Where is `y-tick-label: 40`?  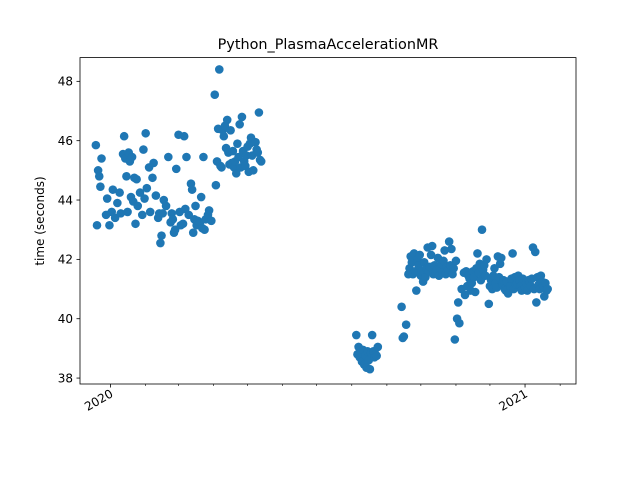 y-tick-label: 40 is located at coordinates (65, 319).